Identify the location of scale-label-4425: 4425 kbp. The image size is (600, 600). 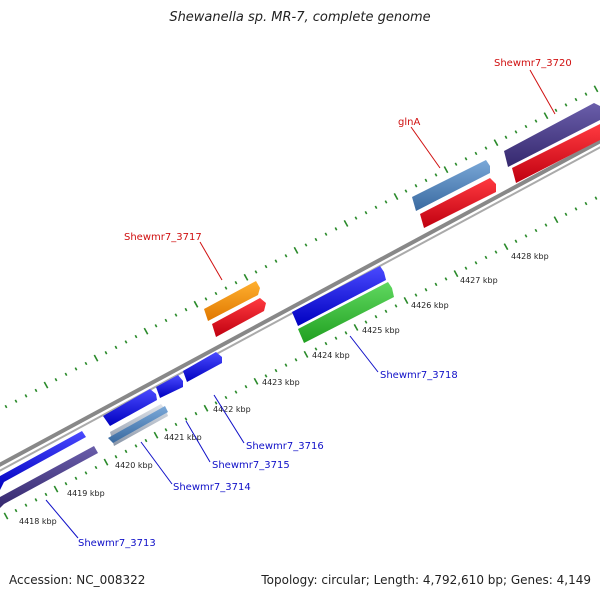
(381, 330).